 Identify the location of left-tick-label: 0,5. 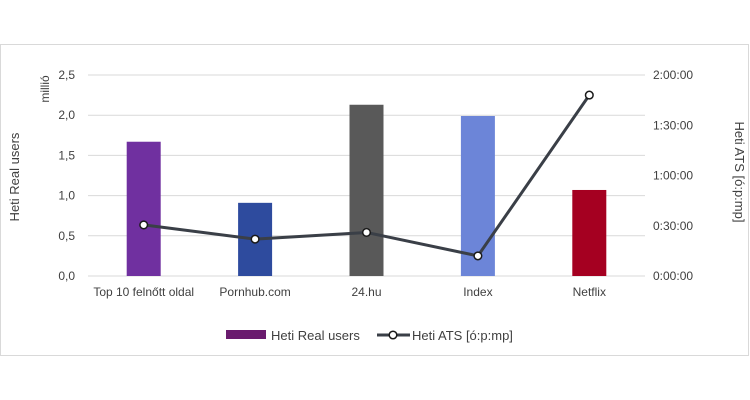
(66, 236).